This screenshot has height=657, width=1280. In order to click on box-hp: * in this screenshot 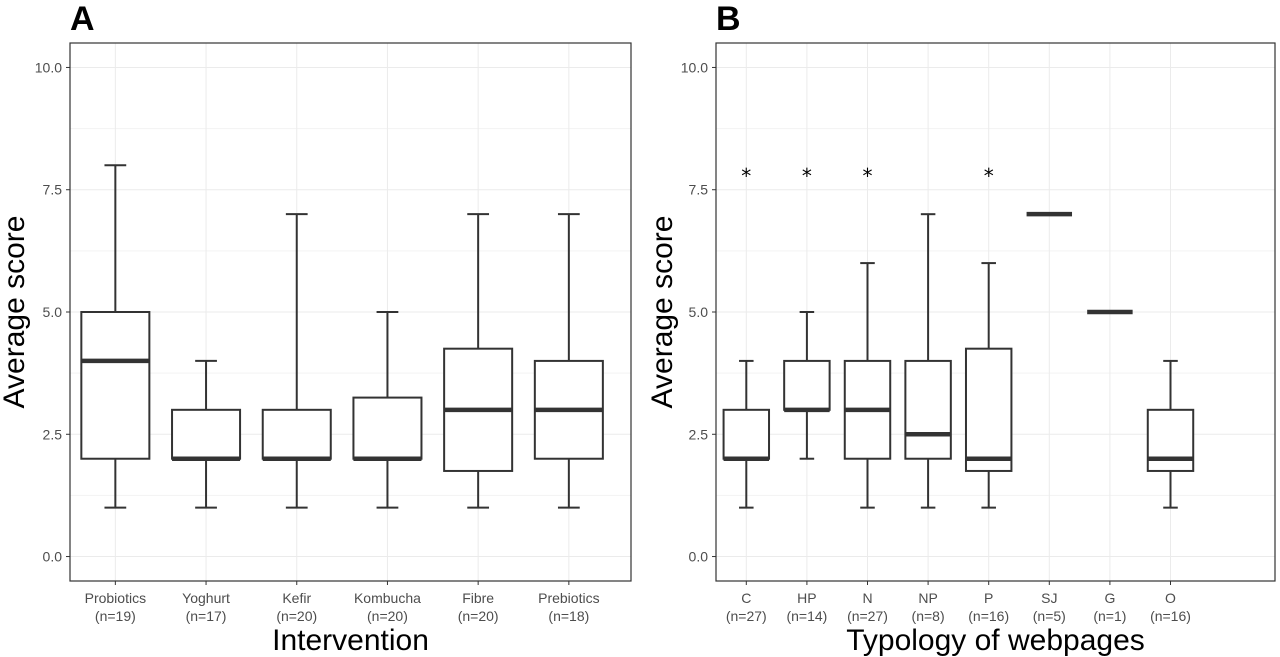, I will do `click(807, 312)`.